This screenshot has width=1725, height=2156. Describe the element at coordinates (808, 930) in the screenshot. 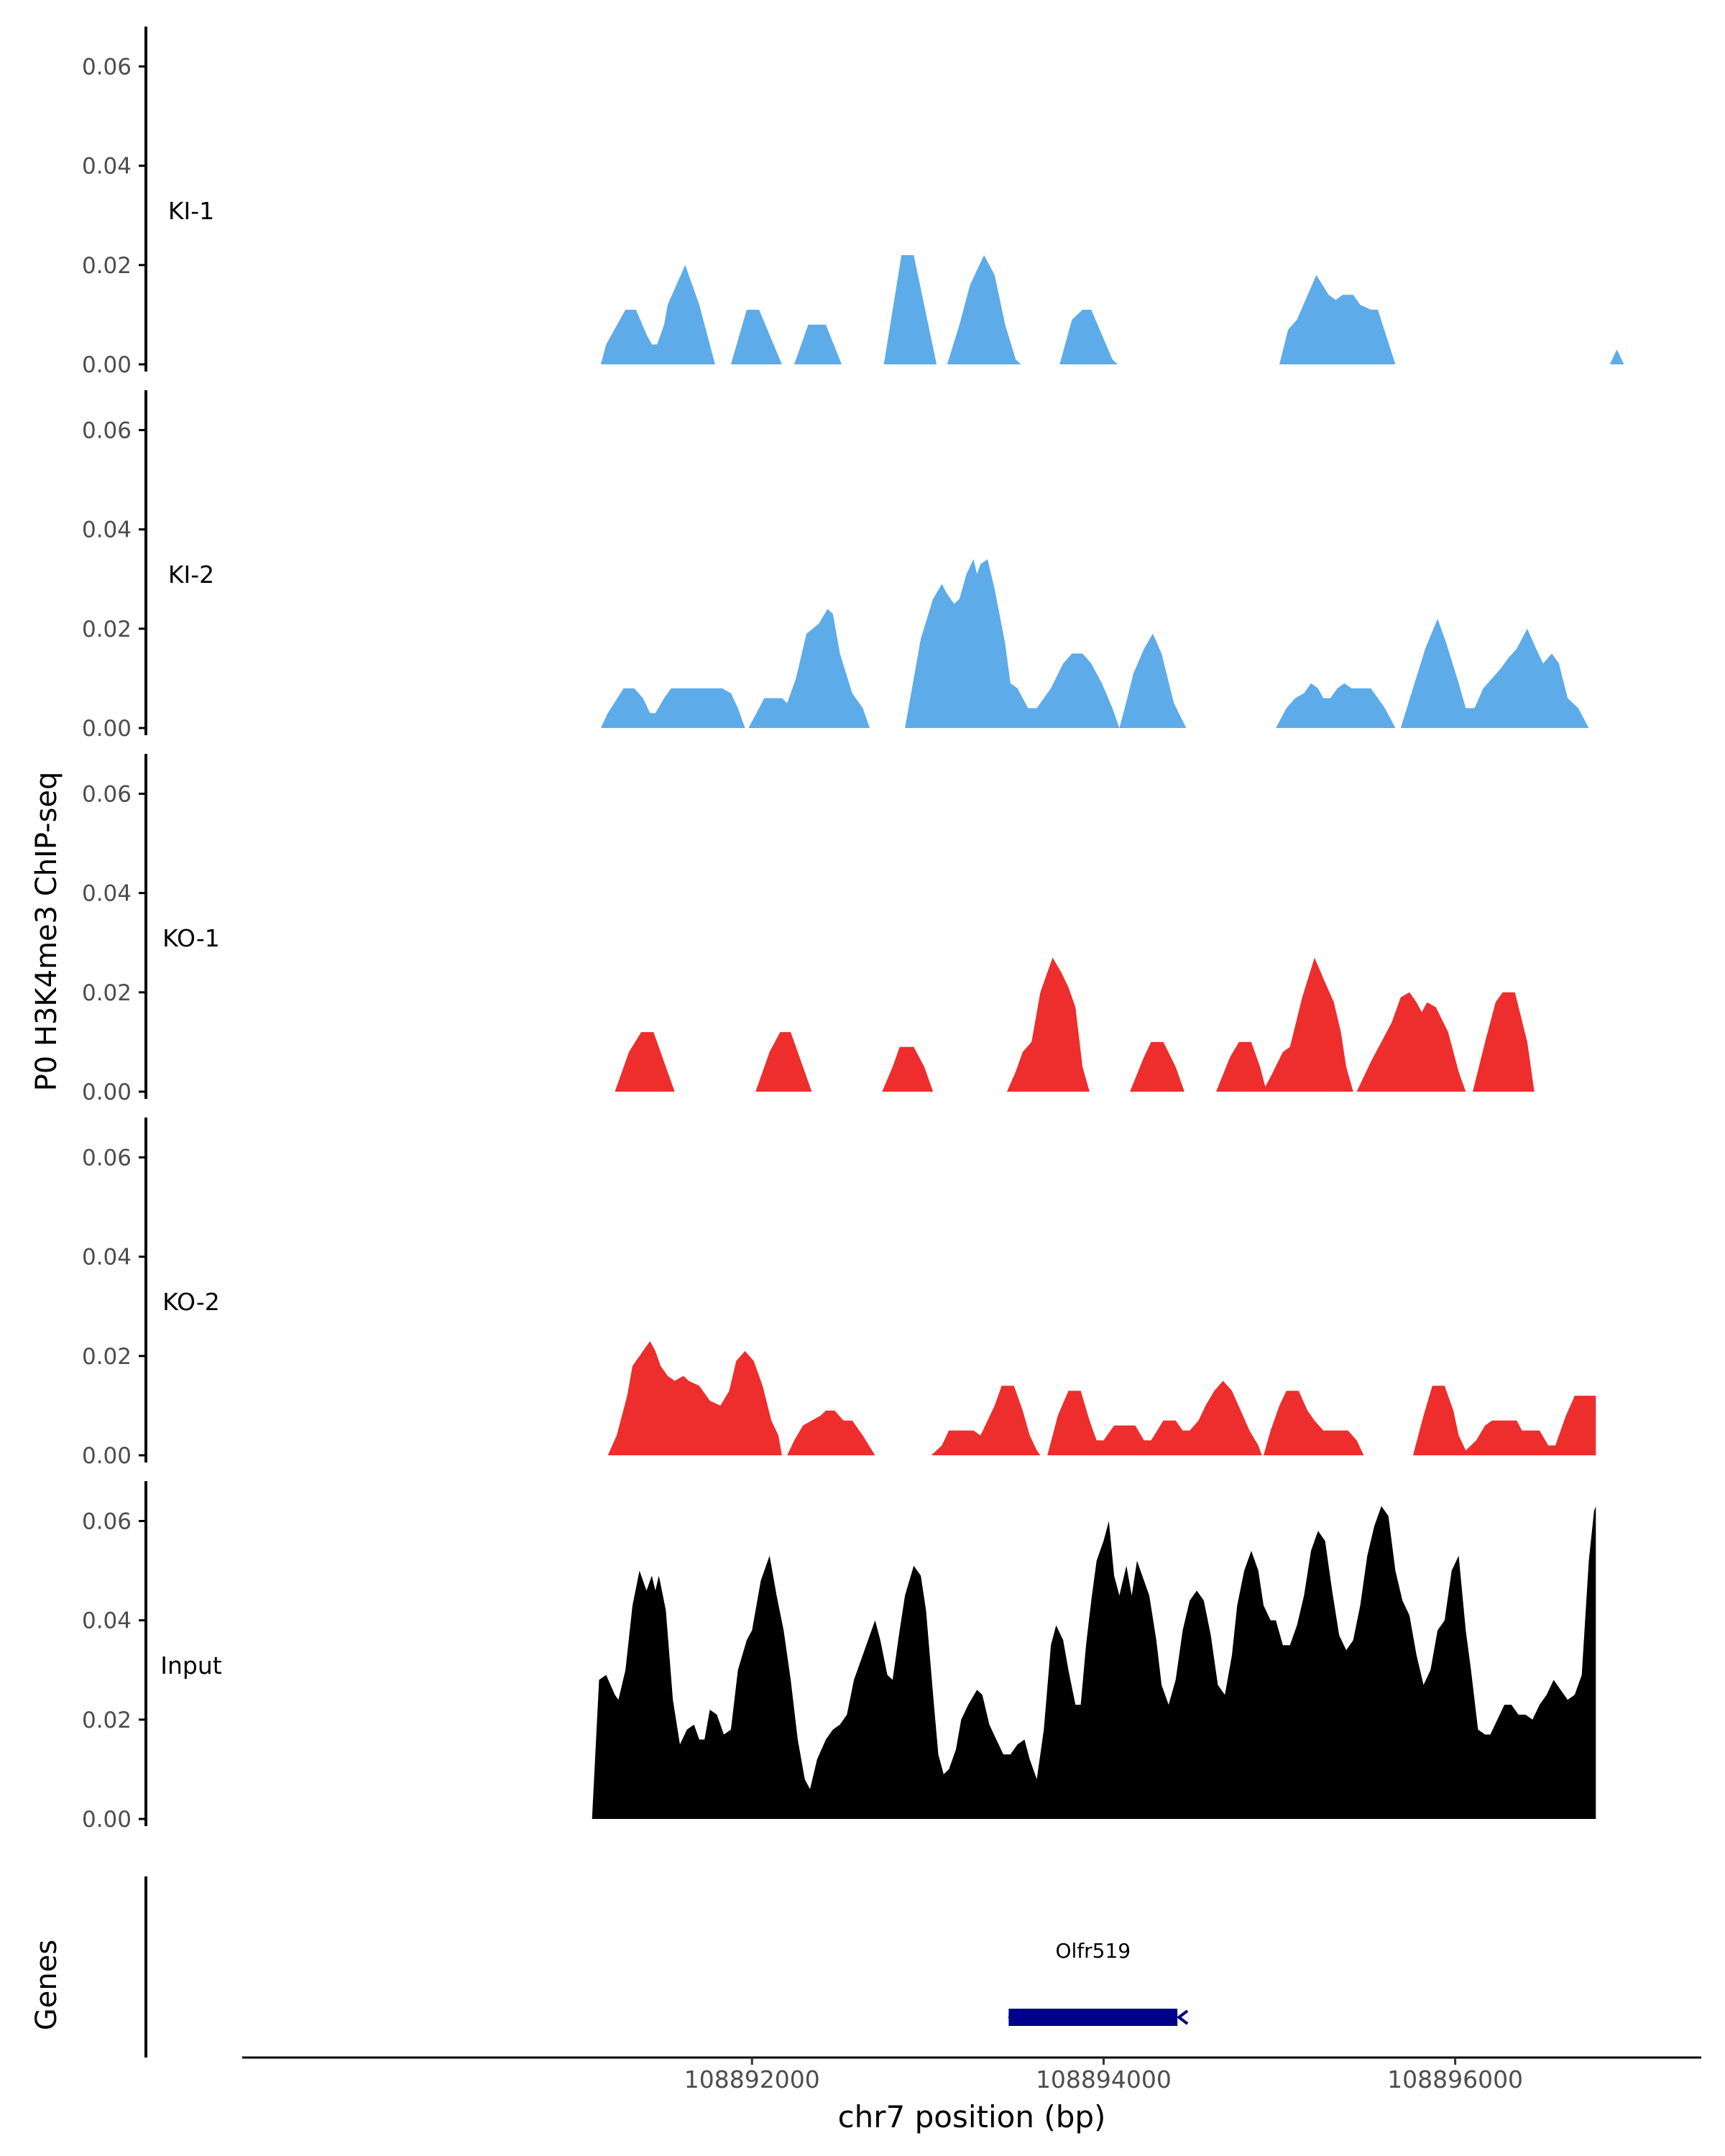

I see `track-ko-1: 0.00 0.02 0.04 0.06 KO-1` at that location.